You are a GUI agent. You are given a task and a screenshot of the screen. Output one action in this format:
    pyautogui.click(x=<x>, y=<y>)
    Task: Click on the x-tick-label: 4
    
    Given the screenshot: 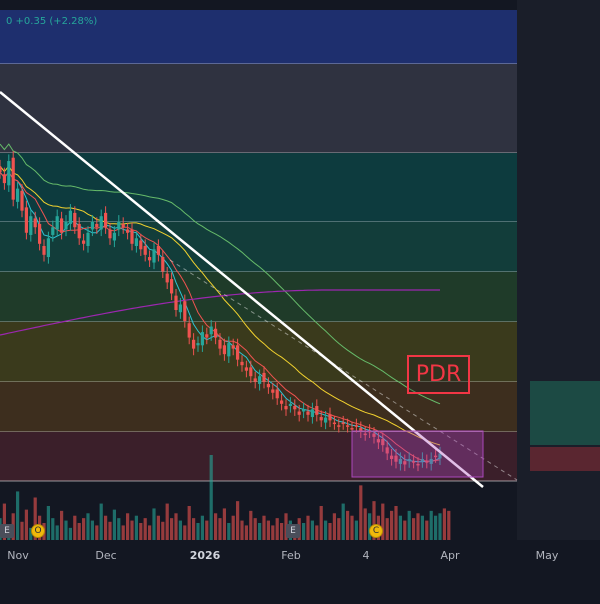 What is the action you would take?
    pyautogui.click(x=366, y=555)
    